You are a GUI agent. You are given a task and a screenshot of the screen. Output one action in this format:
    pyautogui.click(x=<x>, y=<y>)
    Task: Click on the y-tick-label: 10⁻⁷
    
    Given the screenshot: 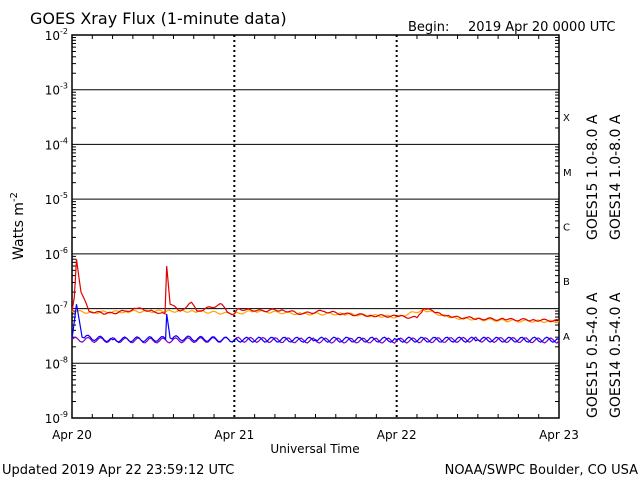 What is the action you would take?
    pyautogui.click(x=56, y=309)
    